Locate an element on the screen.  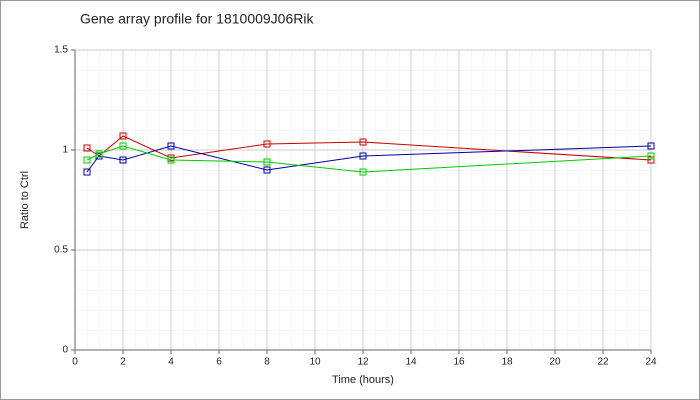
x-tick-label: 12 is located at coordinates (363, 362).